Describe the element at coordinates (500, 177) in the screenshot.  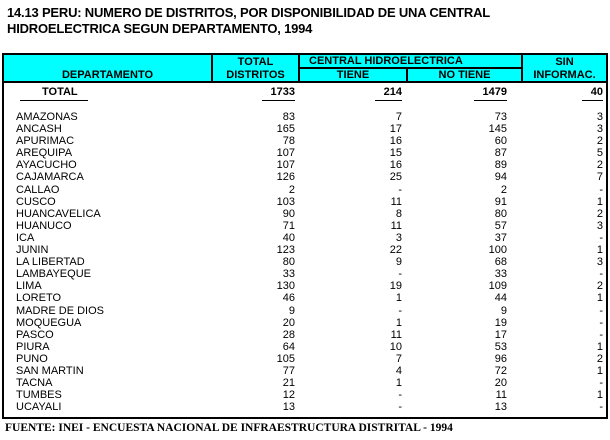
I see `no-tiene-cell: 94` at that location.